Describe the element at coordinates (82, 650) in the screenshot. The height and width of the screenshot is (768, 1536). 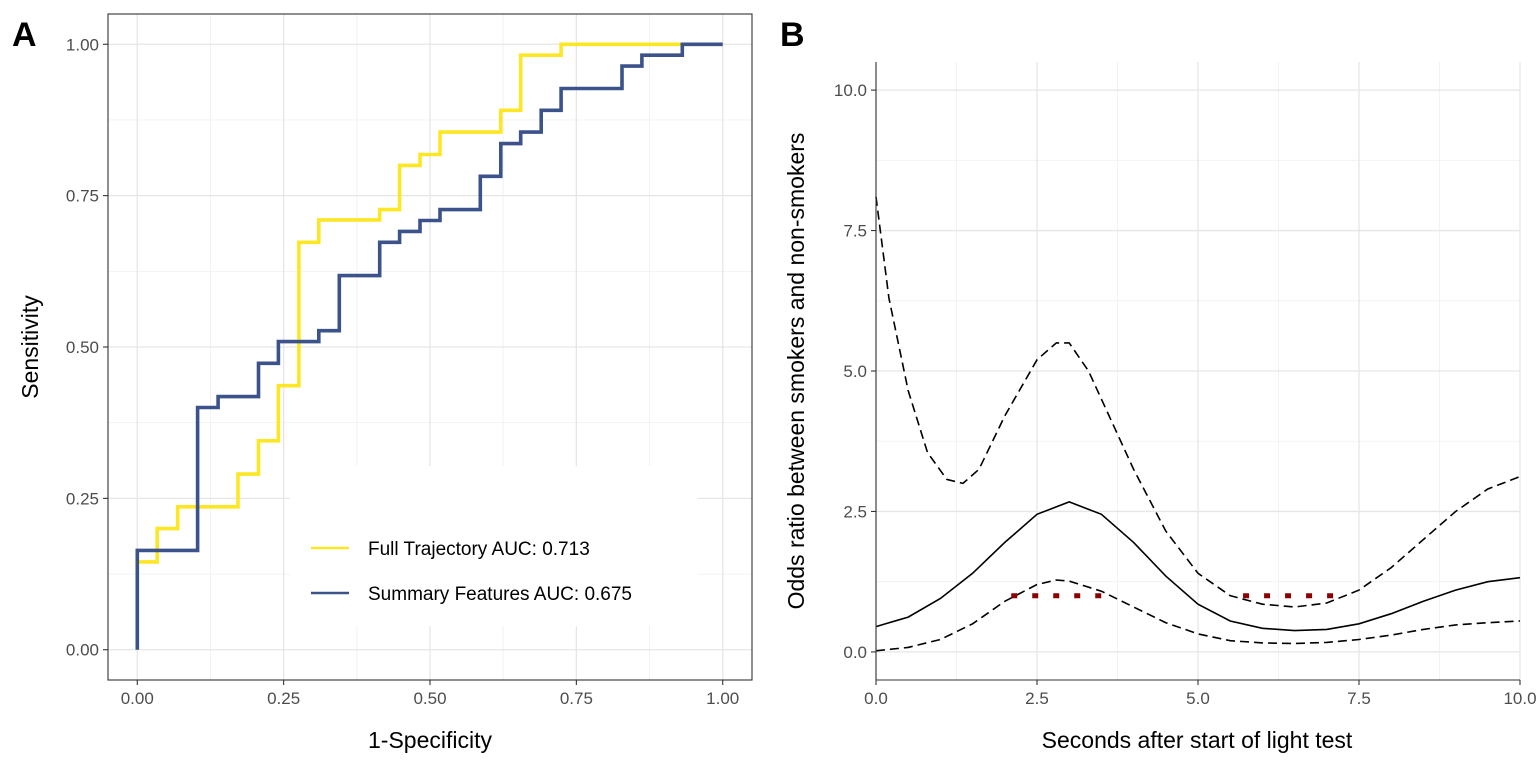
I see `roc-y-tick-label: 0.00` at that location.